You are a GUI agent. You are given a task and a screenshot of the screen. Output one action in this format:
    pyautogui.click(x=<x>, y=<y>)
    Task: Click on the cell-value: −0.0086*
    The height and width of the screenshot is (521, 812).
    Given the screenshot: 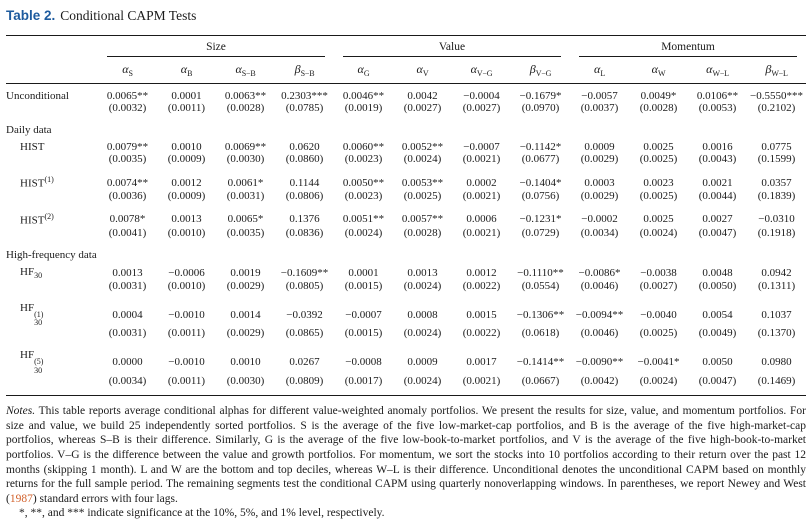 What is the action you would take?
    pyautogui.click(x=599, y=272)
    